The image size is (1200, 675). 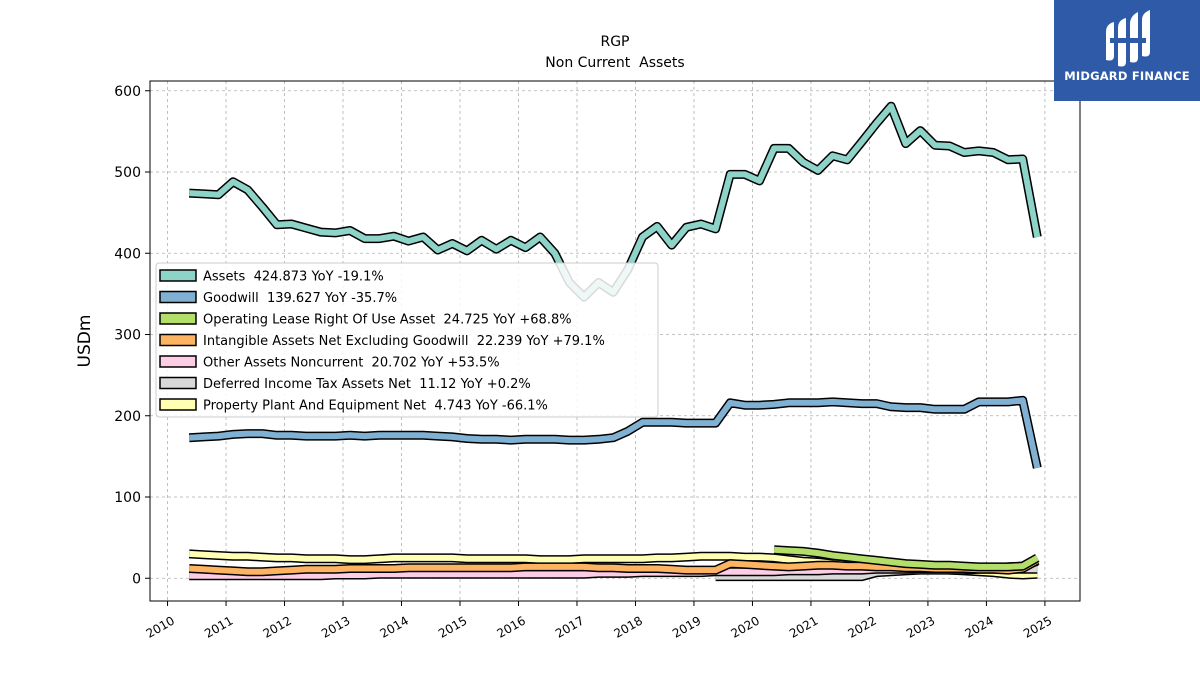 What do you see at coordinates (127, 336) in the screenshot?
I see `y-tick-label-3: 300` at bounding box center [127, 336].